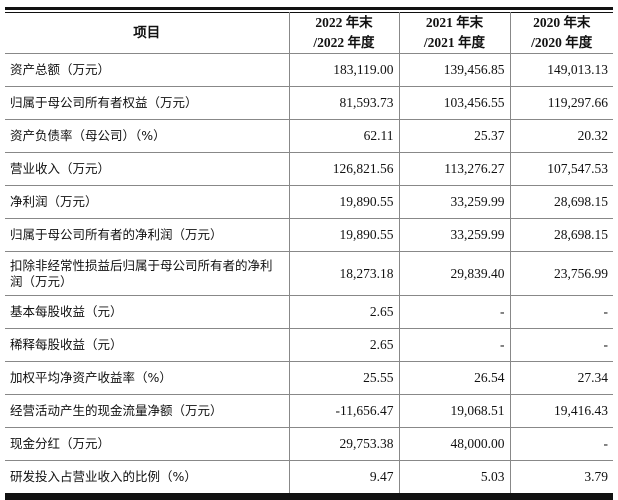 This screenshot has width=618, height=500. Describe the element at coordinates (561, 411) in the screenshot. I see `cell-value: 19,416.43` at that location.